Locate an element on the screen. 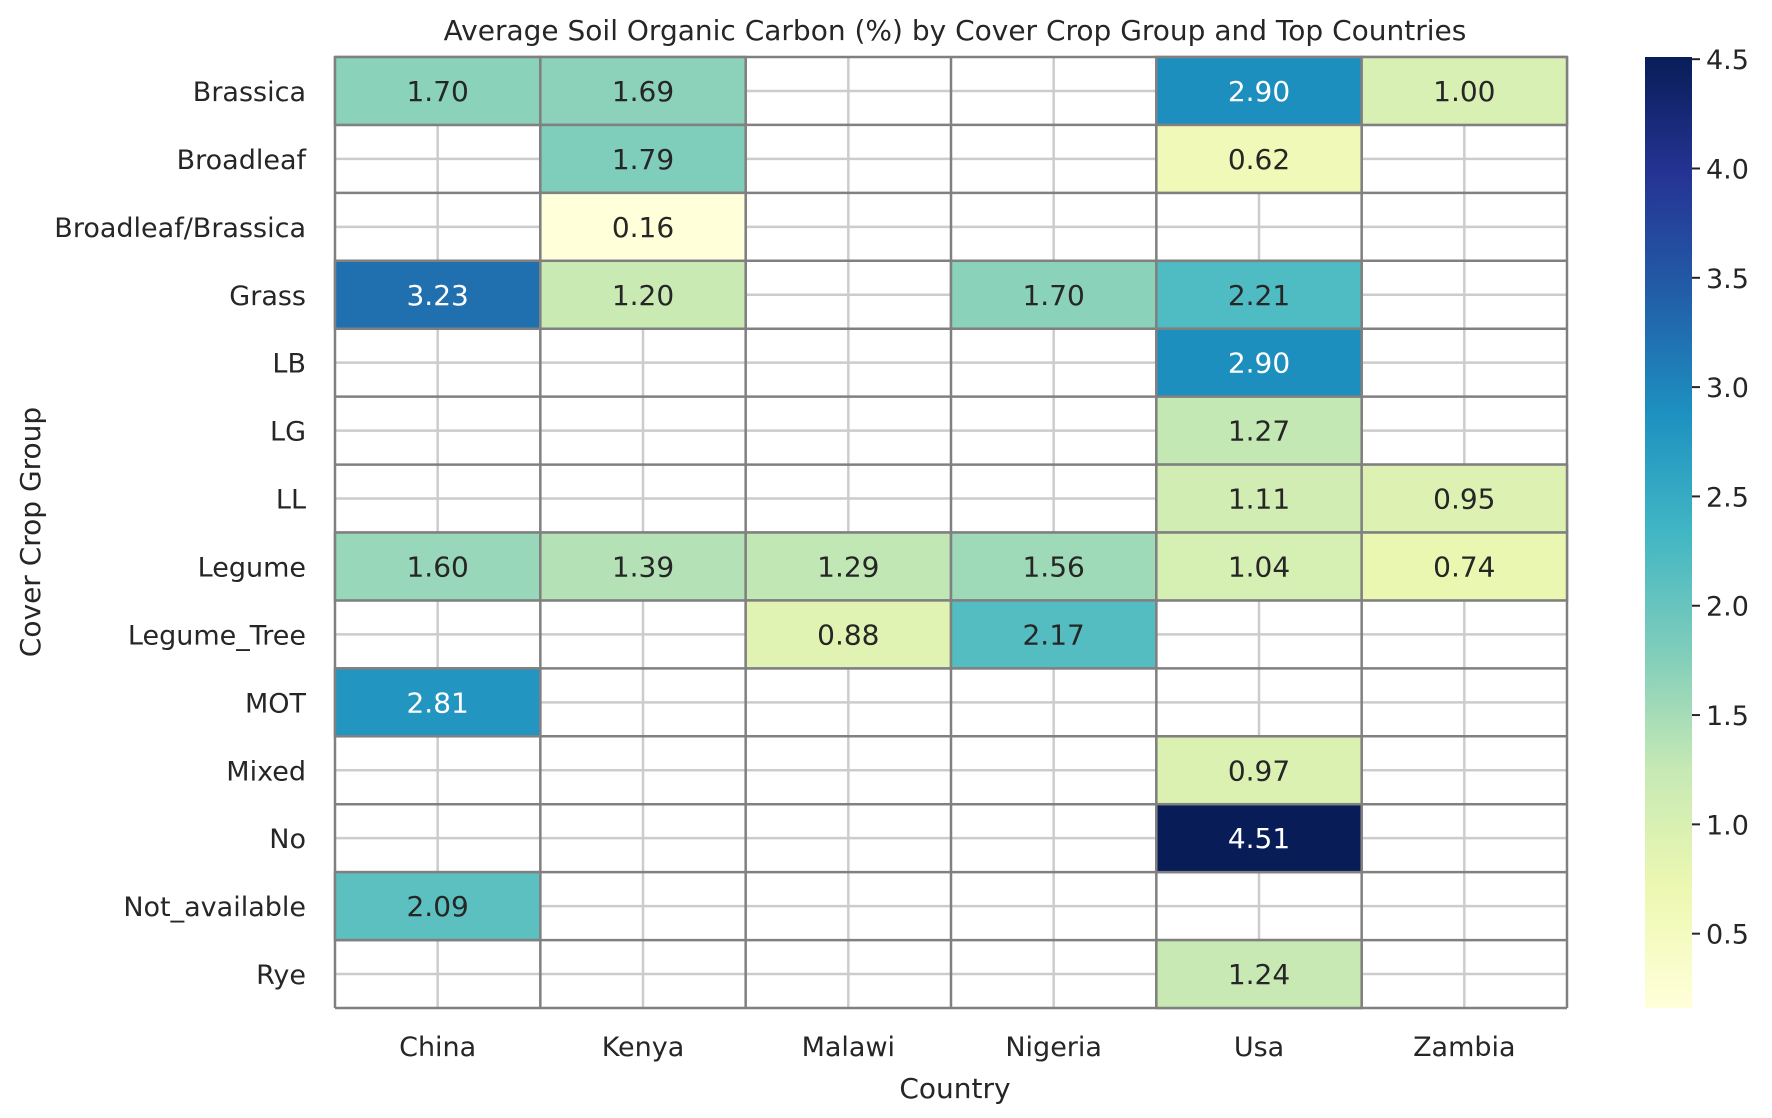 The image size is (1772, 1118). x-axis-label: Country is located at coordinates (954, 1088).